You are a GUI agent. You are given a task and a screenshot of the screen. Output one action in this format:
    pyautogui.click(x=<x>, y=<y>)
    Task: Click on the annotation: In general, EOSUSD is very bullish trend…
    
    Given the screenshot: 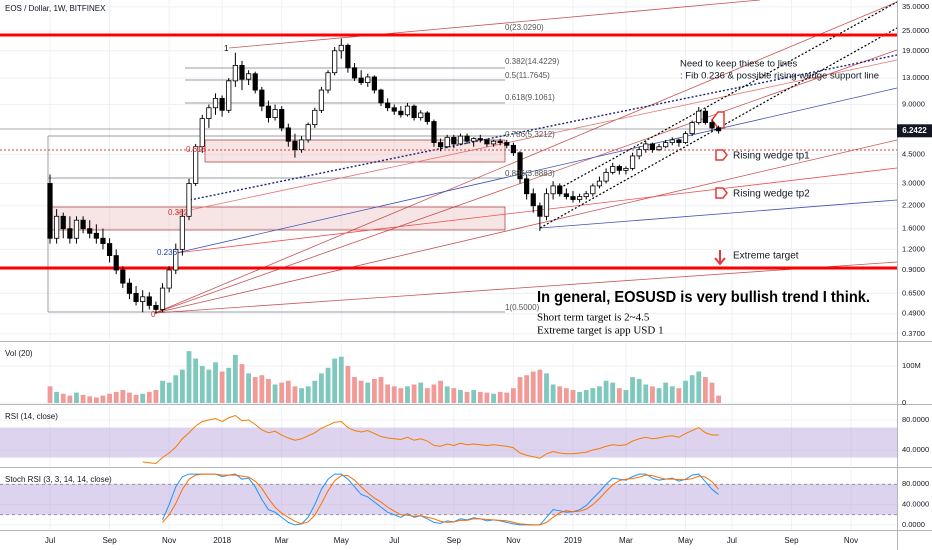 What is the action you would take?
    pyautogui.click(x=703, y=297)
    